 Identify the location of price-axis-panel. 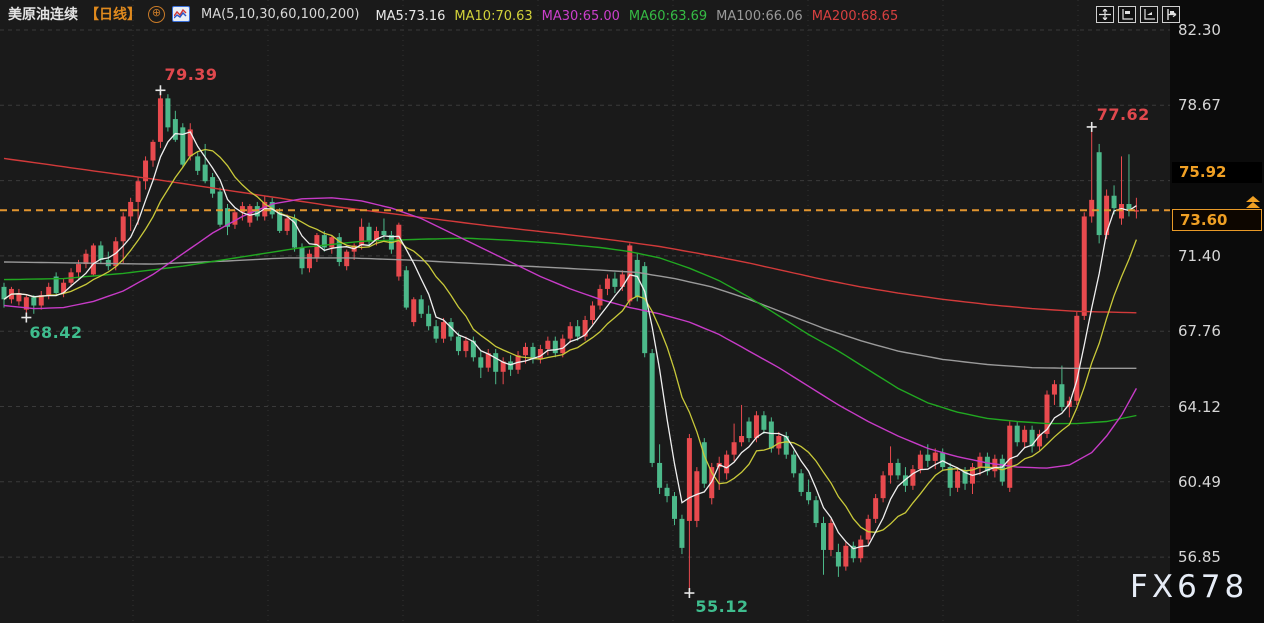
(1217, 311).